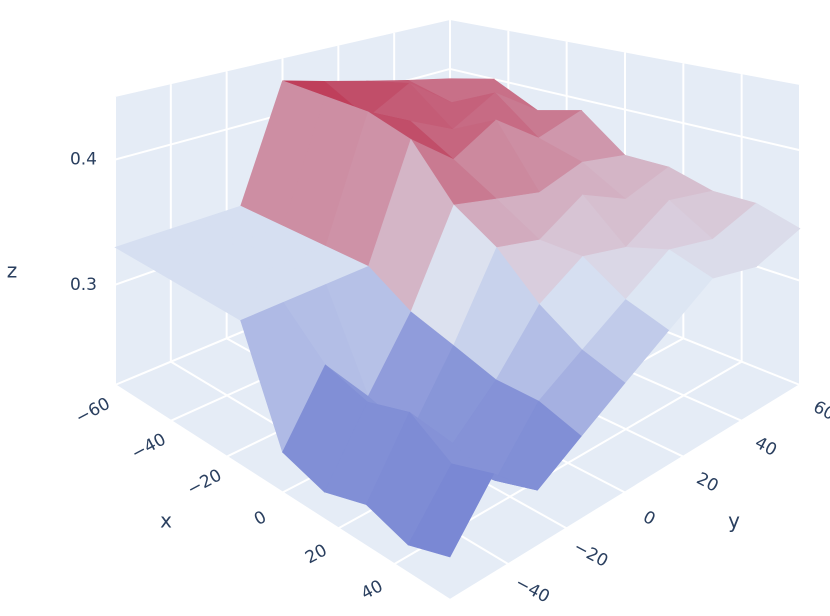 Image resolution: width=830 pixels, height=616 pixels. Describe the element at coordinates (316, 554) in the screenshot. I see `x-tick-label: 20` at that location.